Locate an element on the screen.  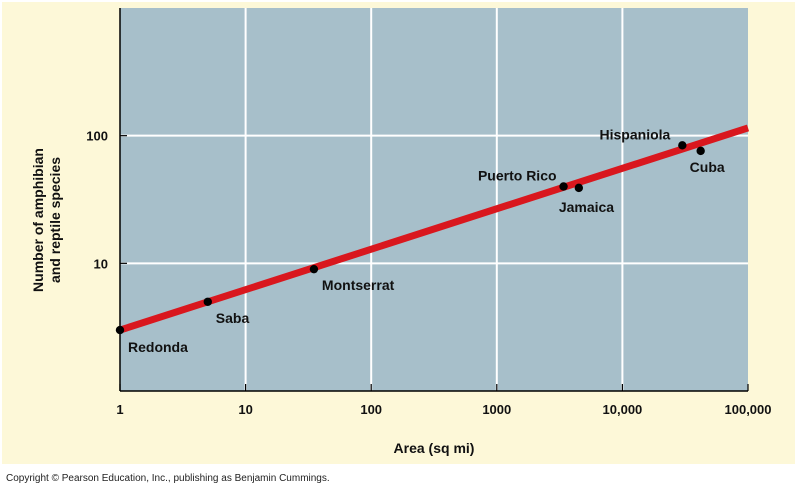
x-tick-label: 1 is located at coordinates (119, 409).